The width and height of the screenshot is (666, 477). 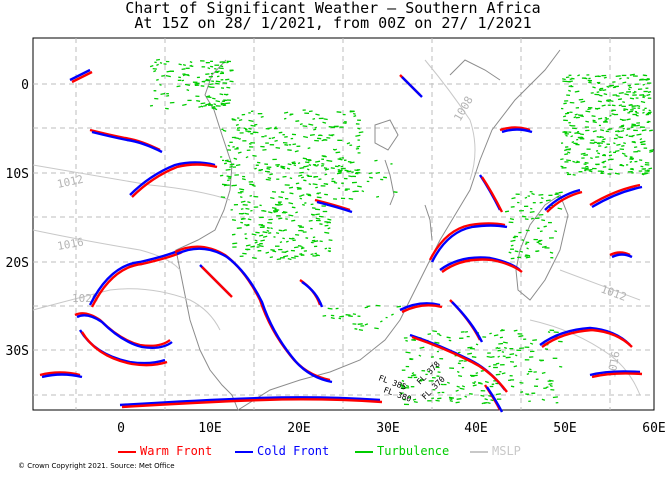 What do you see at coordinates (17, 174) in the screenshot?
I see `lat-tick-label: 10S` at bounding box center [17, 174].